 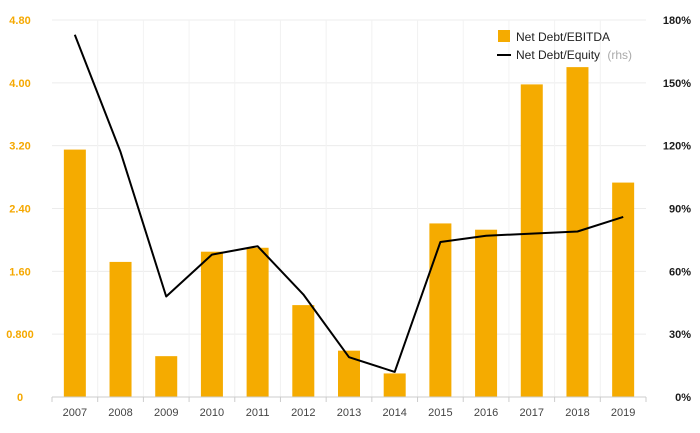 What do you see at coordinates (394, 413) in the screenshot?
I see `x-tick-label: 2014` at bounding box center [394, 413].